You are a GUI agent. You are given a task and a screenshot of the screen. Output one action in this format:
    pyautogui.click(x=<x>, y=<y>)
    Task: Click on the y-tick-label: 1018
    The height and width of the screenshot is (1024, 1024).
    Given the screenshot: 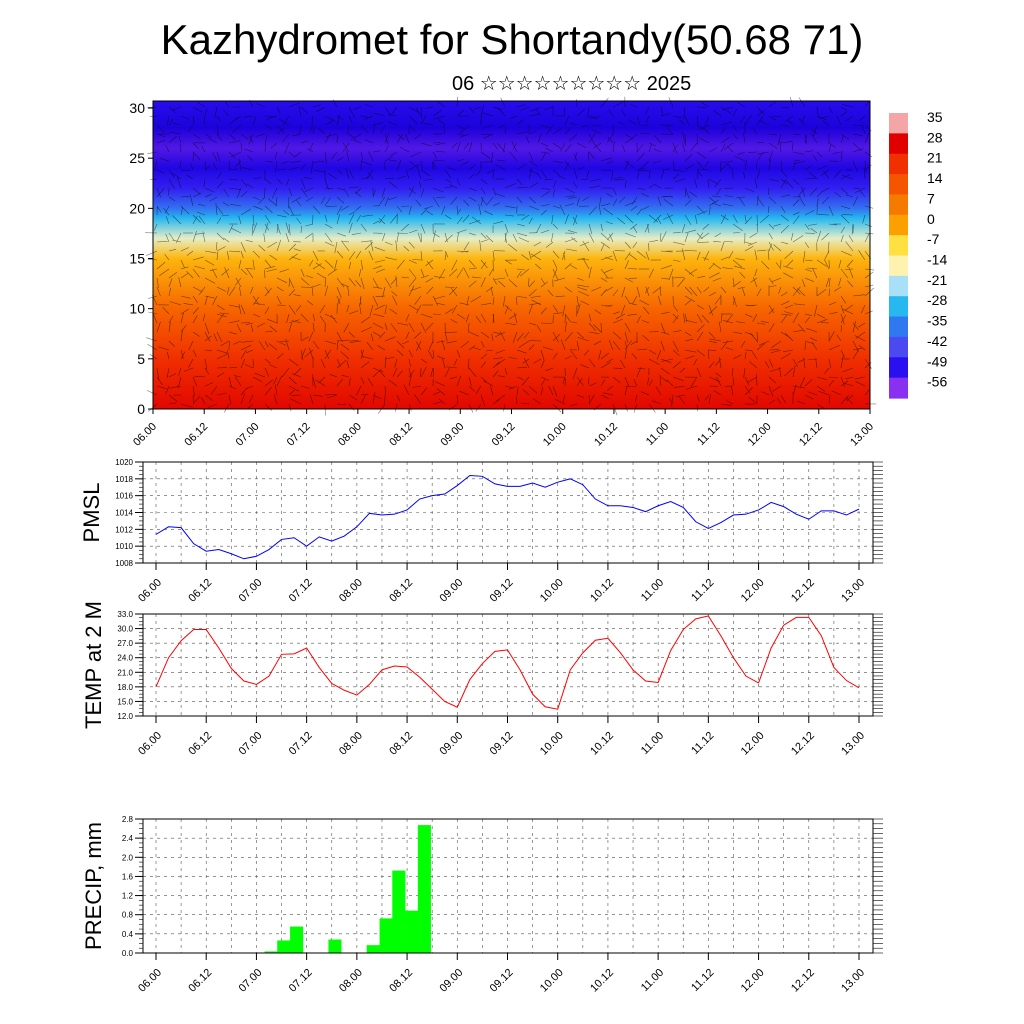 What is the action you would take?
    pyautogui.click(x=124, y=479)
    